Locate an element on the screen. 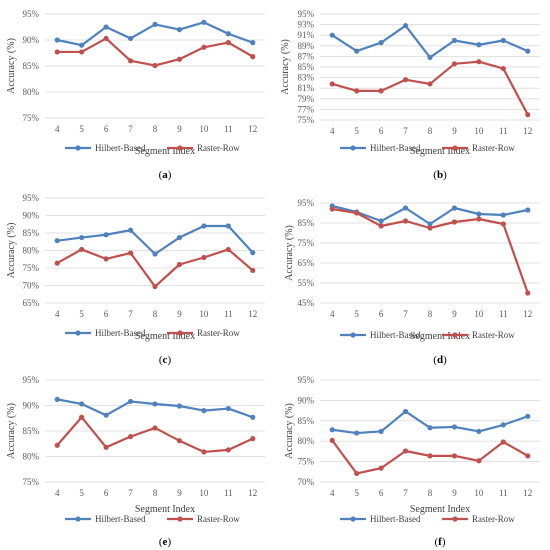 This screenshot has width=550, height=550. y-tick-label: 80% is located at coordinates (31, 457).